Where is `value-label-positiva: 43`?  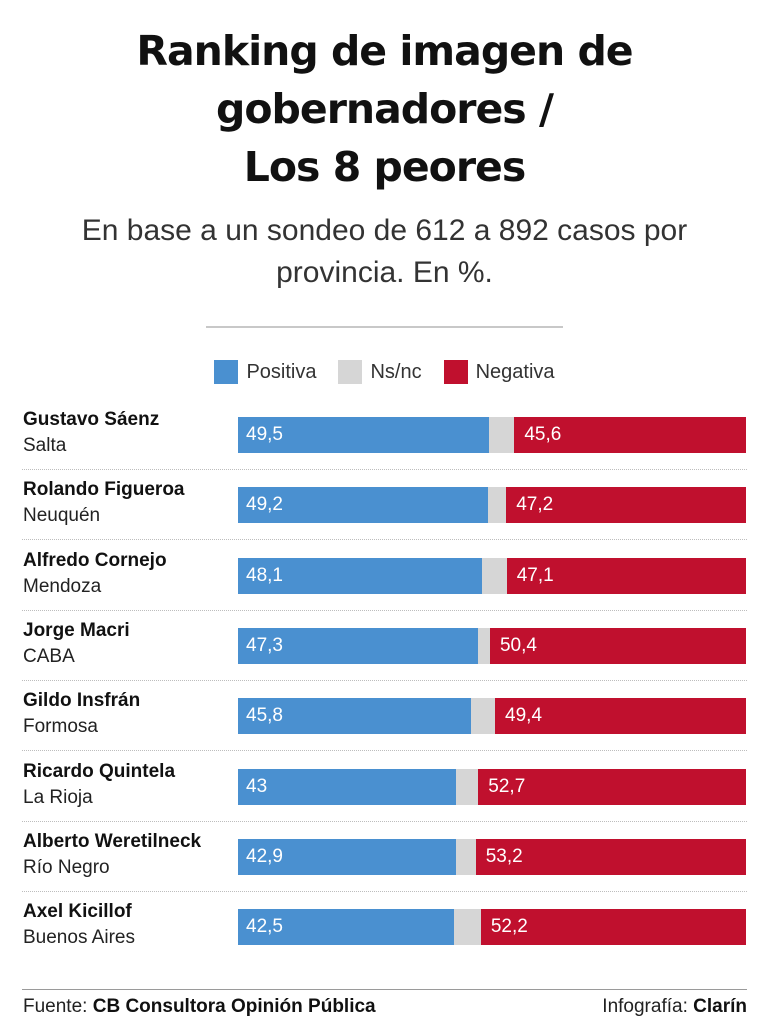
value-label-positiva: 43 is located at coordinates (257, 786).